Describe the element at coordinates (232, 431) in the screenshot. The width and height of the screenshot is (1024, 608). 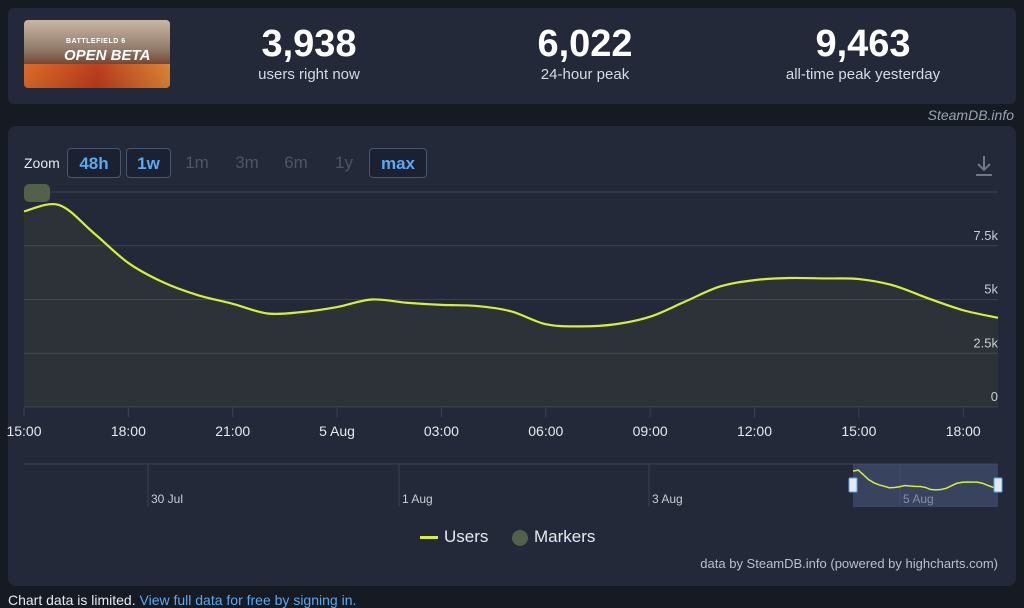
I see `x-tick-label: 21:00` at that location.